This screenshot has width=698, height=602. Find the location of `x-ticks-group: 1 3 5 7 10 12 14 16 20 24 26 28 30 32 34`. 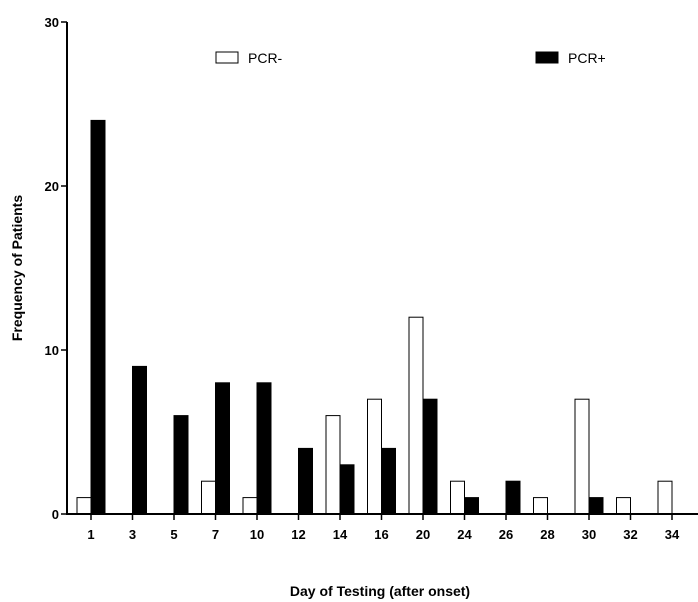

x-ticks-group: 1 3 5 7 10 12 14 16 20 24 26 28 30 32 34 is located at coordinates (383, 528).